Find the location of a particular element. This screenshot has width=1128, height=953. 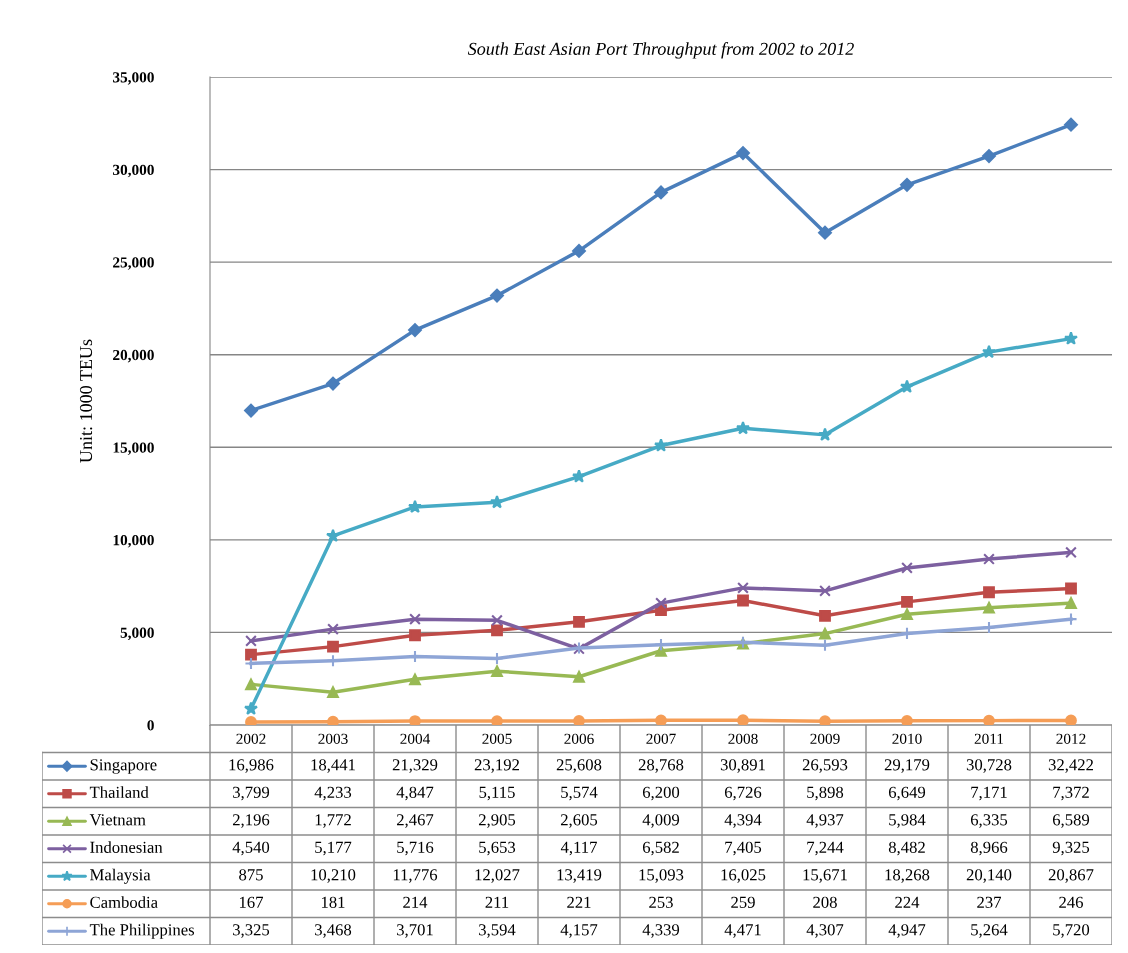

data-label: 6,335 is located at coordinates (989, 821).